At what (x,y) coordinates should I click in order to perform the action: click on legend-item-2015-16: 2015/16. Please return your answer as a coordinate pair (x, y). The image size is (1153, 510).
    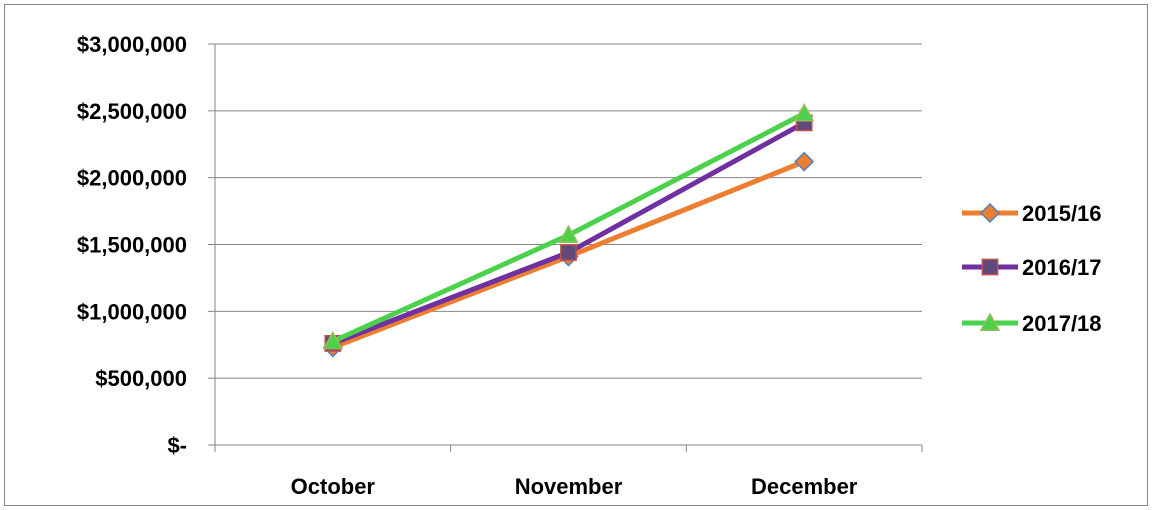
    Looking at the image, I should click on (1032, 213).